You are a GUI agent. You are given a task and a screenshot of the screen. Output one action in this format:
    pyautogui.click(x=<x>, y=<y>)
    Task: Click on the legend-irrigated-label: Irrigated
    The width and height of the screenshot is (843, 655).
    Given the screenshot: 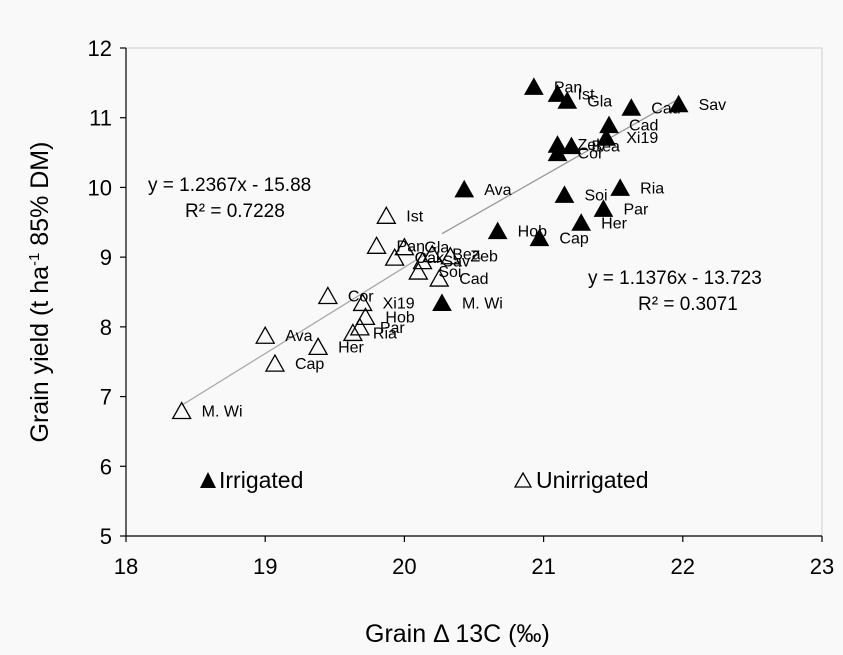 What is the action you would take?
    pyautogui.click(x=261, y=480)
    